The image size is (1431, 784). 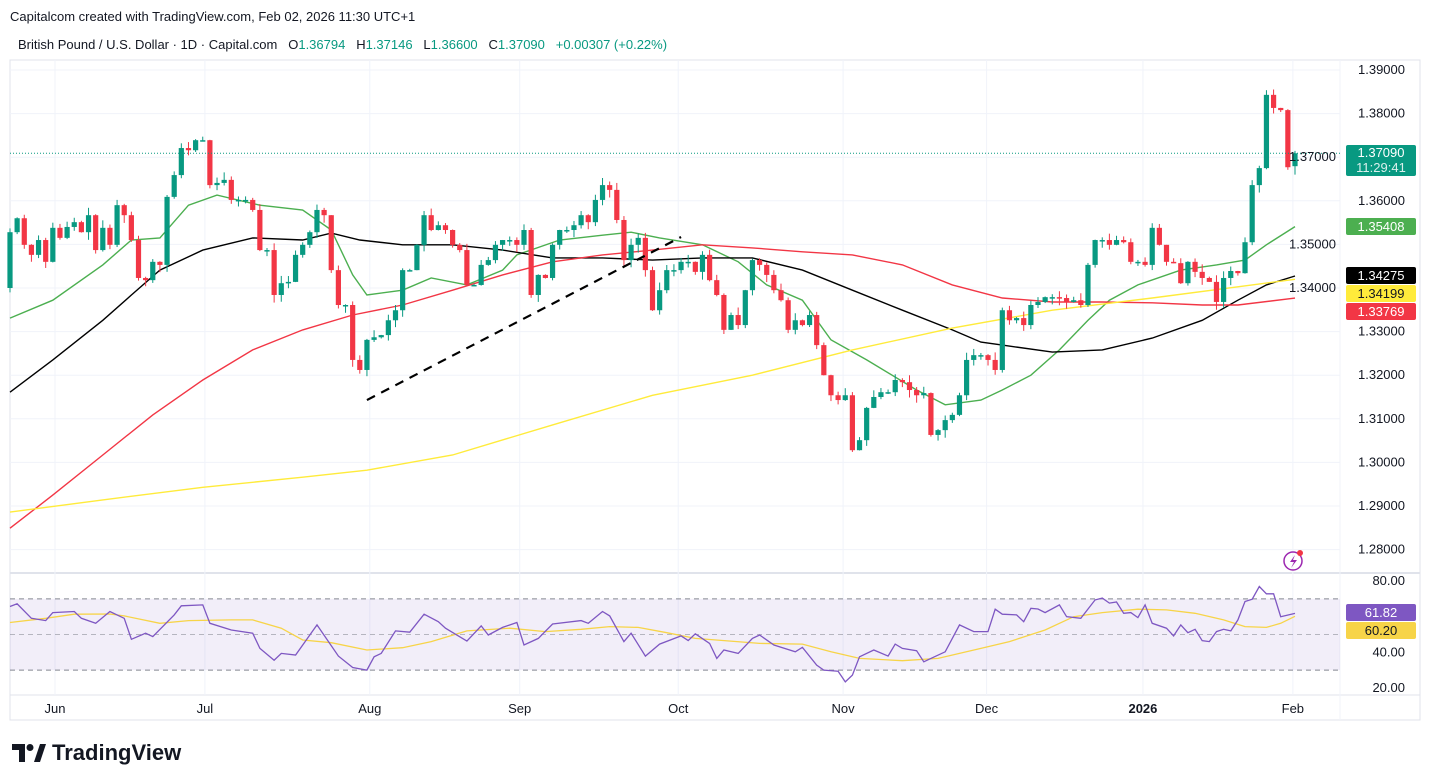 I want to click on lightning-icon, so click(x=1293, y=560).